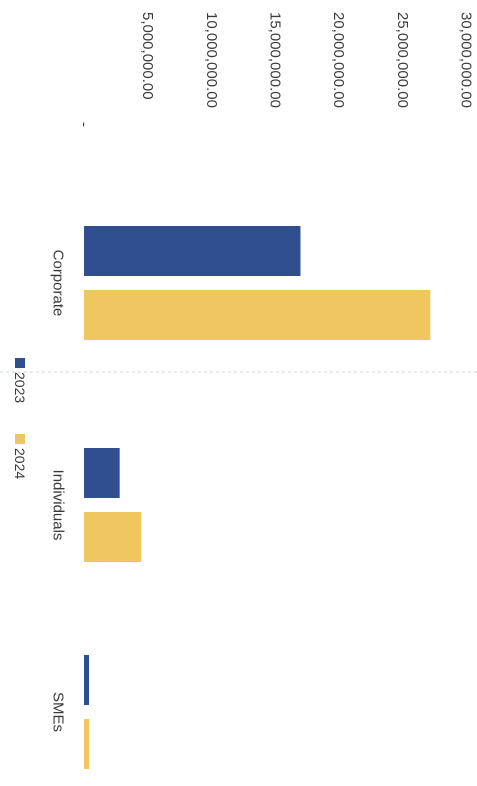 The height and width of the screenshot is (786, 477). I want to click on bar-individuals-2023, so click(102, 473).